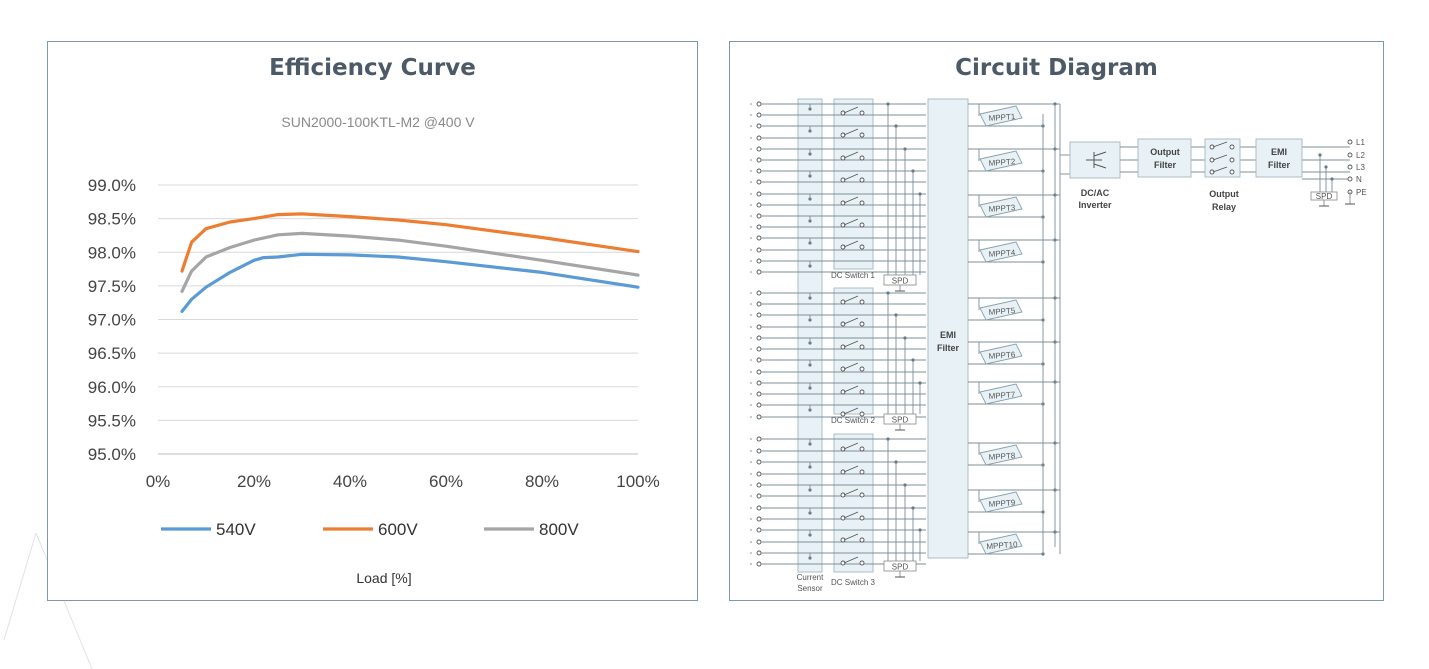  I want to click on y-tick-label: 97.0%, so click(112, 320).